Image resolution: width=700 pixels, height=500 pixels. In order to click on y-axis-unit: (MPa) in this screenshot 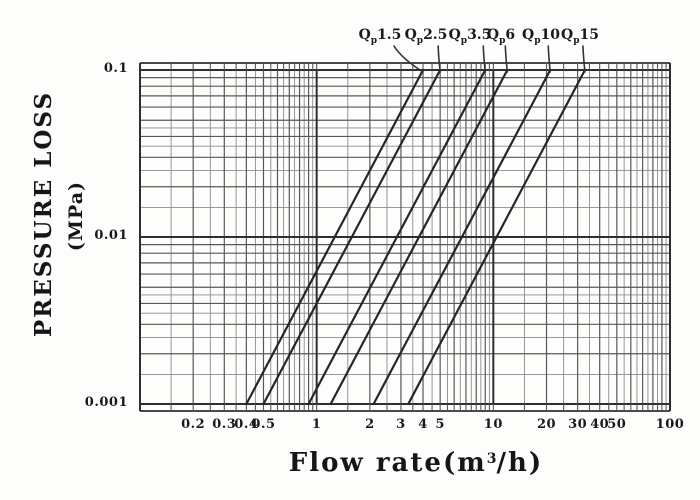, I will do `click(76, 216)`.